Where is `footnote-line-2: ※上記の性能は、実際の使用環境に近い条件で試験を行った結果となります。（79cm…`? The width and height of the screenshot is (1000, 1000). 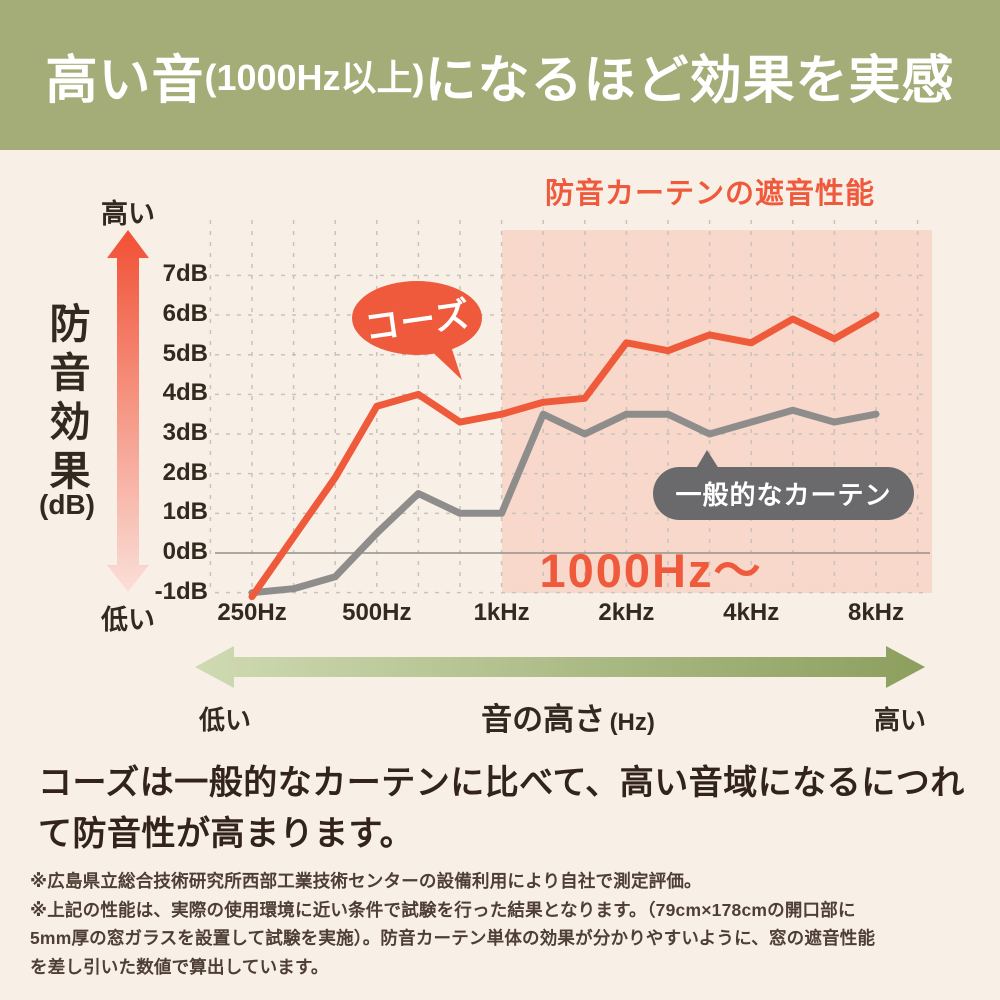 footnote-line-2: ※上記の性能は、実際の使用環境に近い条件で試験を行った結果となります。（79cm… is located at coordinates (443, 909).